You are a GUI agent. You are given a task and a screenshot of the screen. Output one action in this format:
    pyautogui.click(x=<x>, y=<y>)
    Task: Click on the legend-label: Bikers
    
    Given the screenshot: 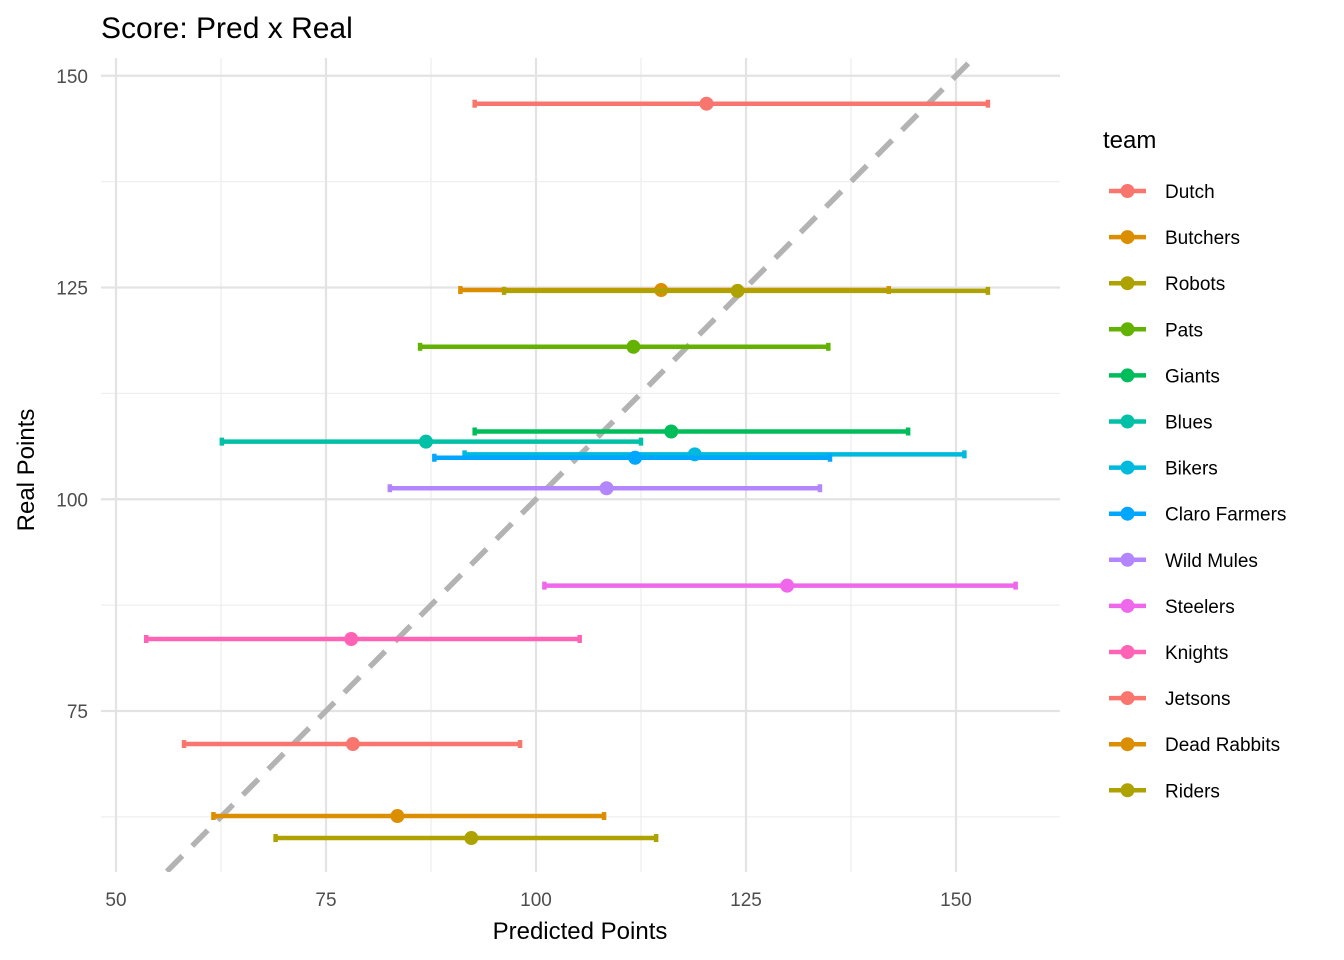 What is the action you would take?
    pyautogui.click(x=1191, y=469)
    